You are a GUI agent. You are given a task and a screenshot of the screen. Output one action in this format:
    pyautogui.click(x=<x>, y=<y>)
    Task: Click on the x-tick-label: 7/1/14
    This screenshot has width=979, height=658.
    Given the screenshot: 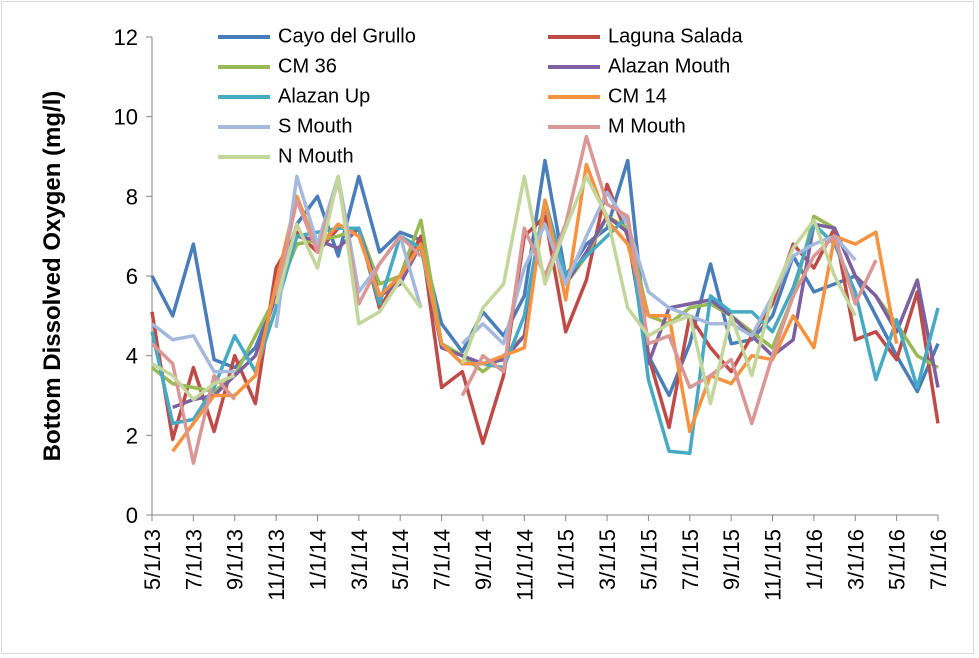 What is the action you would take?
    pyautogui.click(x=442, y=559)
    